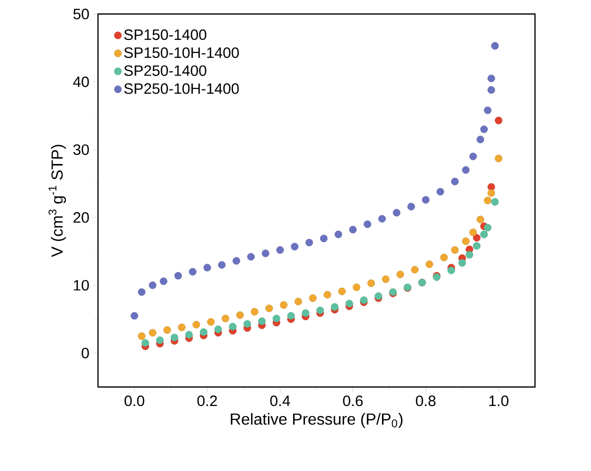 This screenshot has height=471, width=591. I want to click on legend-label: SP250-10H-1400, so click(181, 88).